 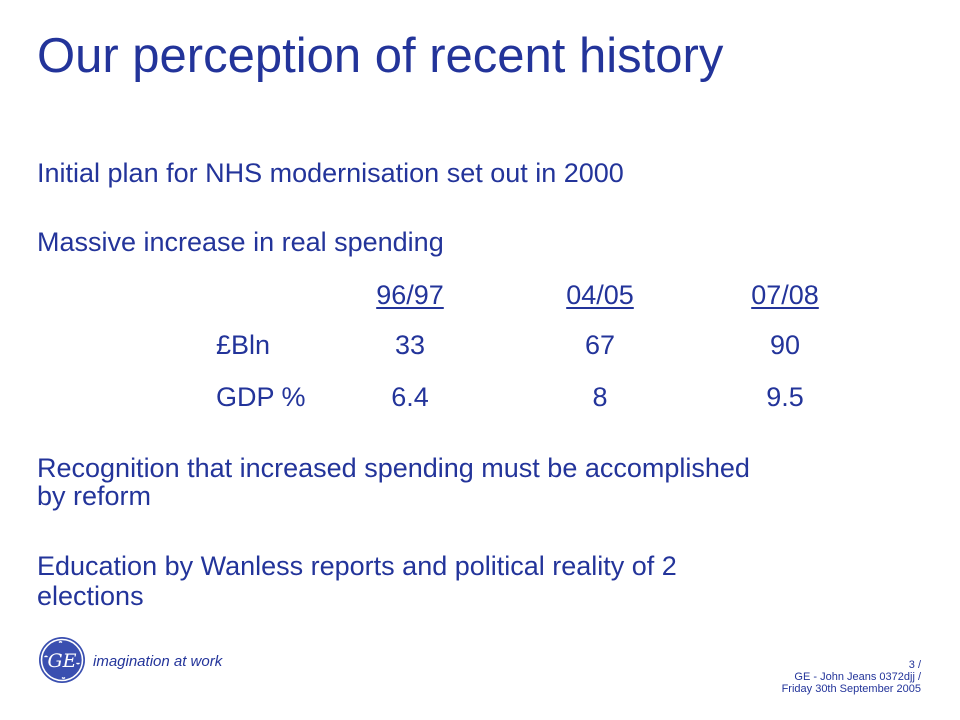 What do you see at coordinates (158, 661) in the screenshot?
I see `tagline: imagination at work` at bounding box center [158, 661].